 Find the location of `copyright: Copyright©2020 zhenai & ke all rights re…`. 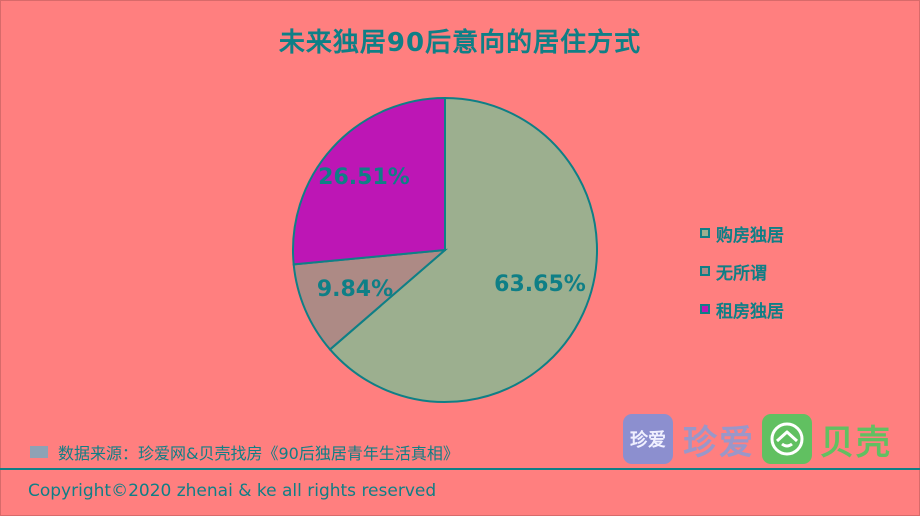

copyright: Copyright©2020 zhenai & ke all rights re… is located at coordinates (232, 491).